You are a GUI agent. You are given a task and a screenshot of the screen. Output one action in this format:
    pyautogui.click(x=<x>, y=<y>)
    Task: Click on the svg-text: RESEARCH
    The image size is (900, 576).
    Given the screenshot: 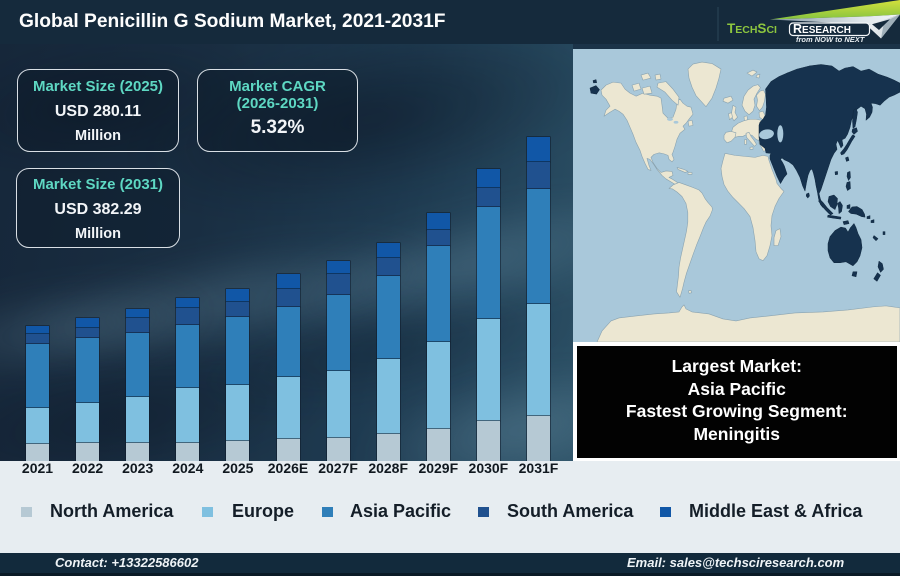 What is the action you would take?
    pyautogui.click(x=822, y=29)
    